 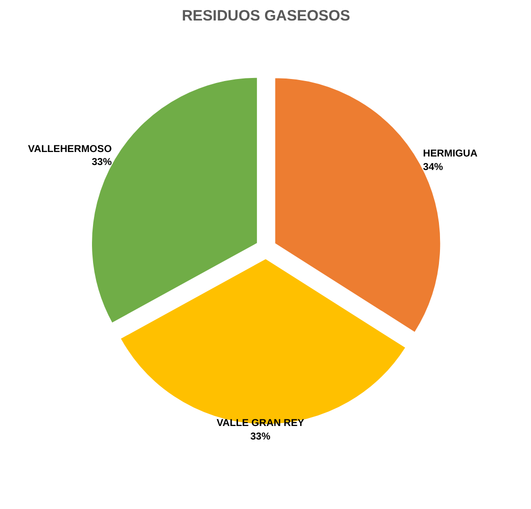 I want to click on slice-label: VALLEHERMOSO, so click(x=70, y=149).